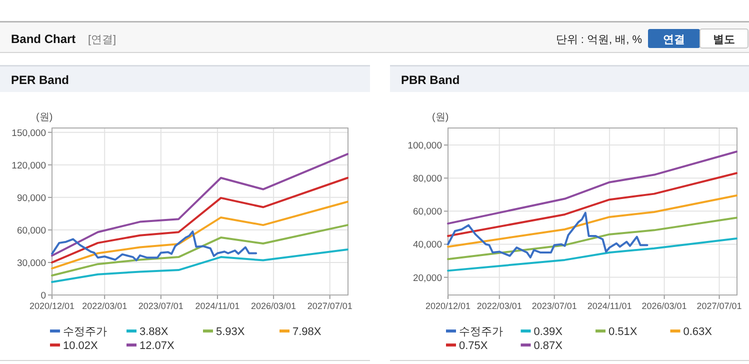  I want to click on legend-label: 12.07X, so click(158, 346).